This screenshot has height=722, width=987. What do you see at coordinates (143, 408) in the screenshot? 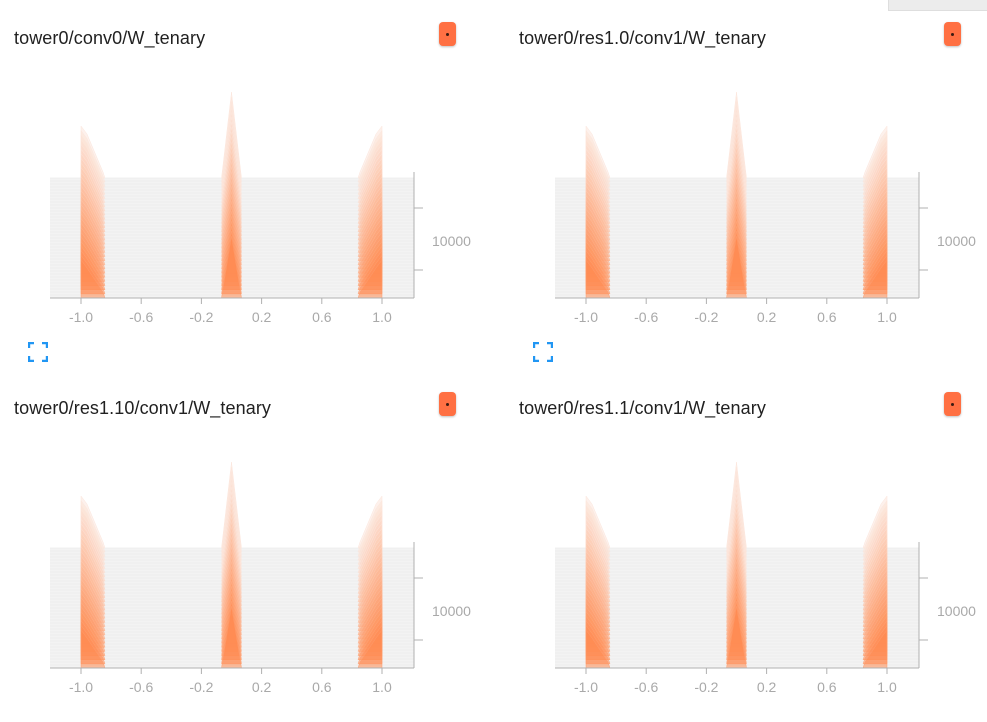
I see `chart-title: tower0/res1.10/conv1/W_tenary` at bounding box center [143, 408].